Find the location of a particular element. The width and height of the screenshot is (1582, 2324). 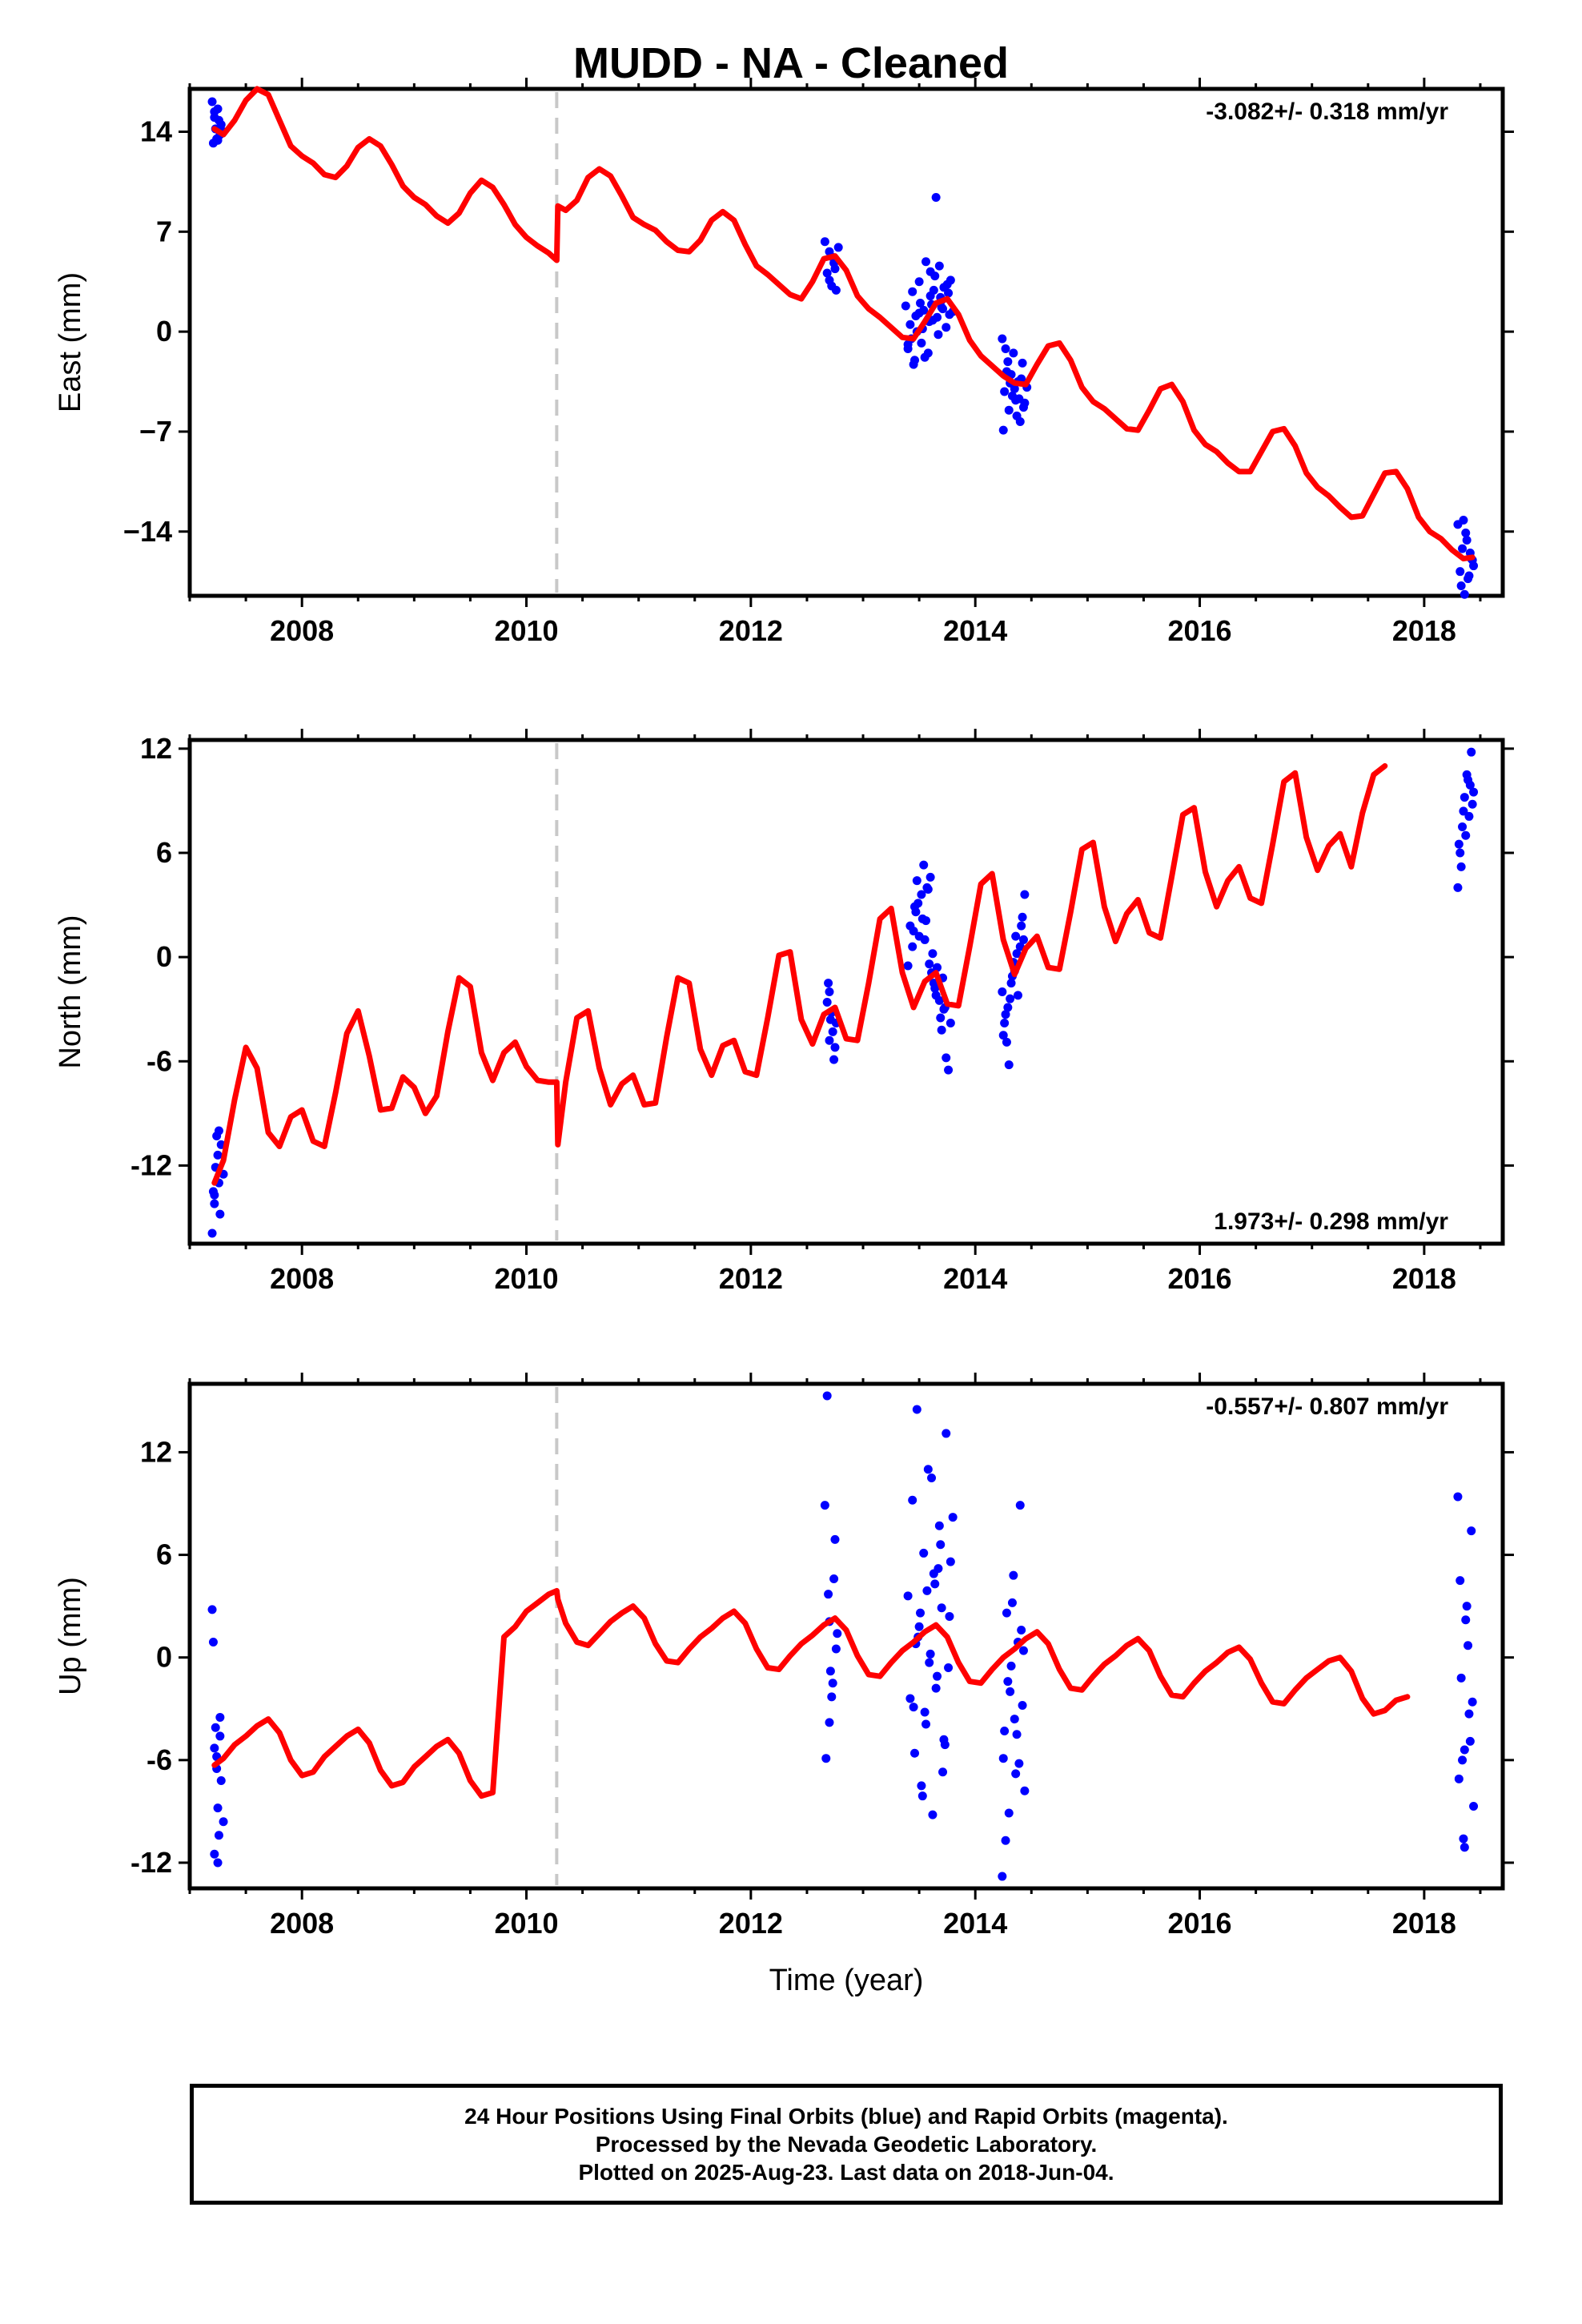

y-tick-label: -12 is located at coordinates (151, 1164).